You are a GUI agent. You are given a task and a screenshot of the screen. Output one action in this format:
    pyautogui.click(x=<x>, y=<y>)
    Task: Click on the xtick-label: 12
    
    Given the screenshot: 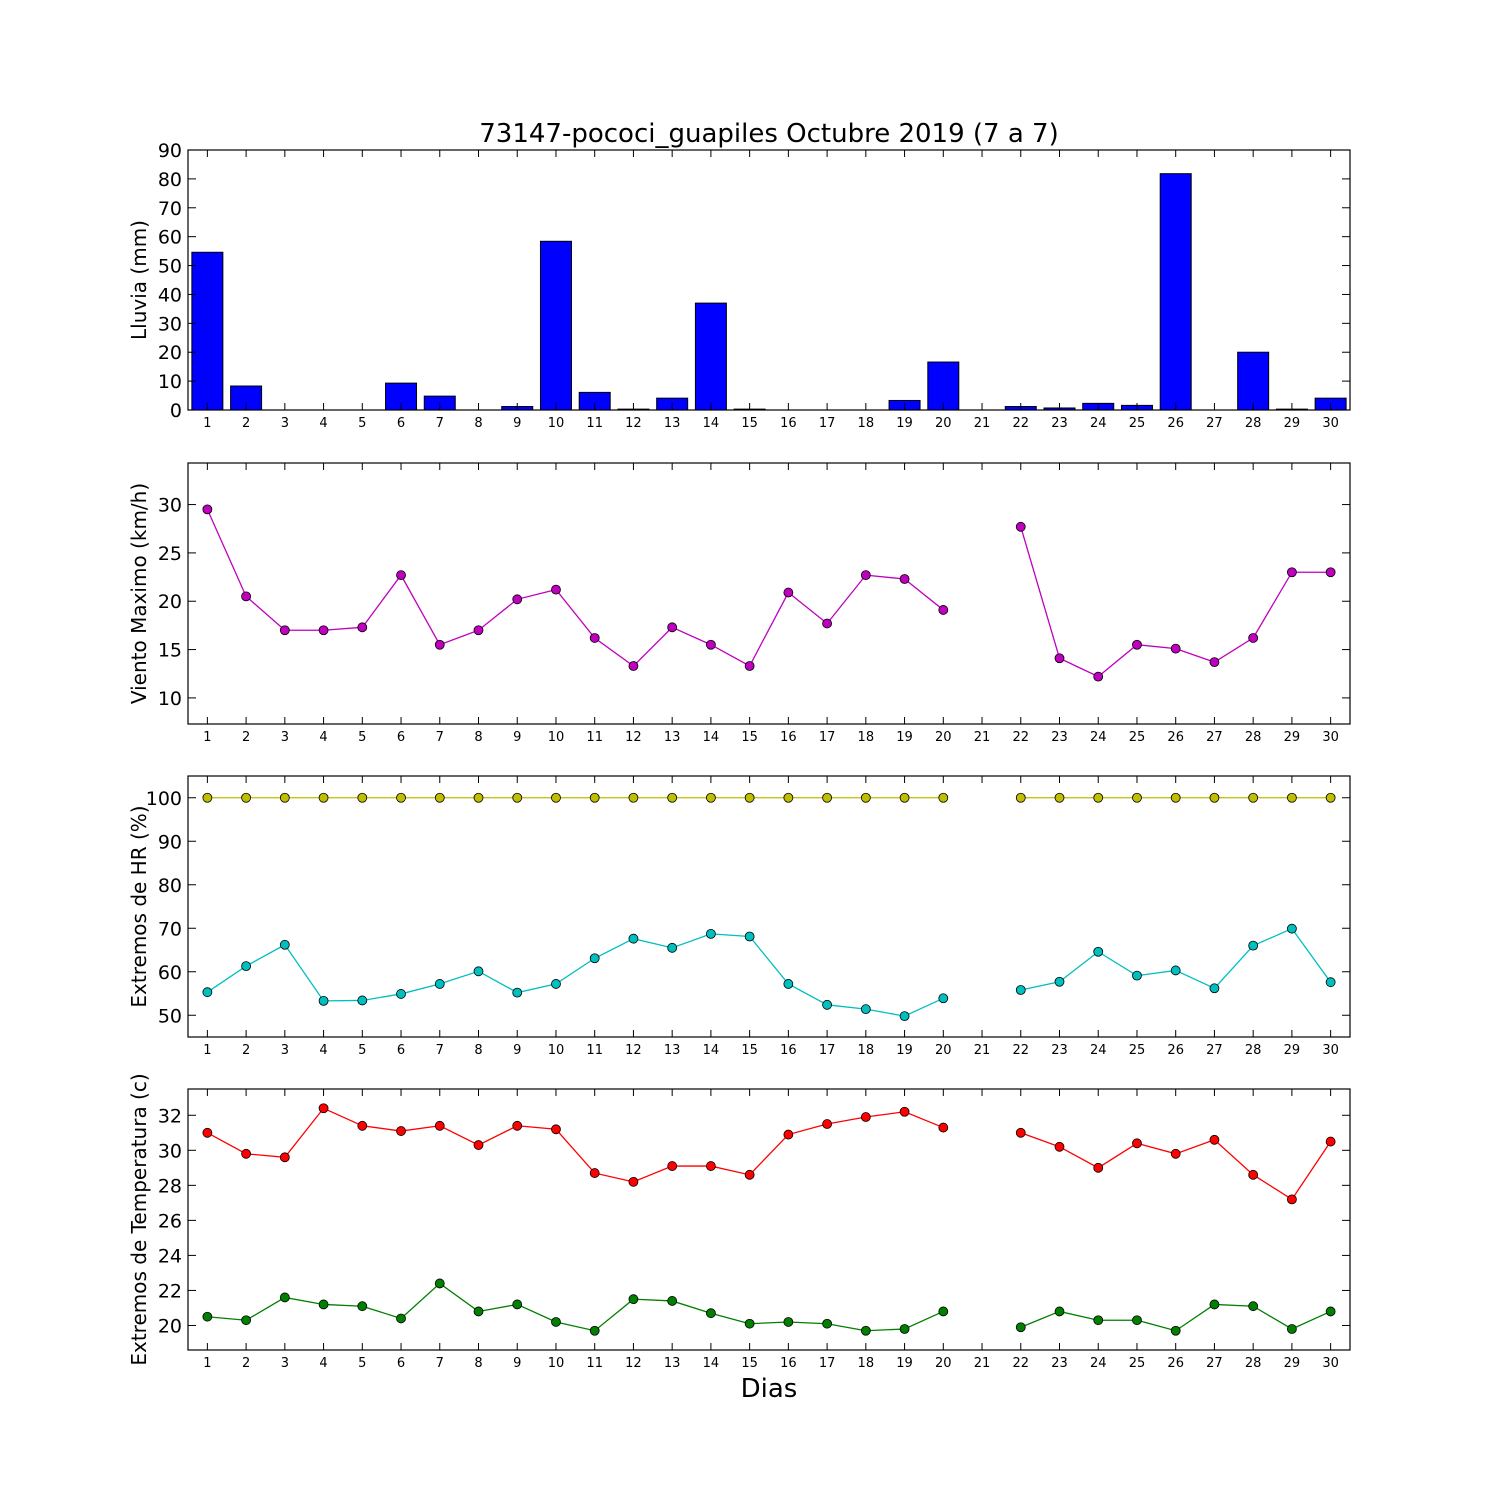 What is the action you would take?
    pyautogui.click(x=633, y=1050)
    